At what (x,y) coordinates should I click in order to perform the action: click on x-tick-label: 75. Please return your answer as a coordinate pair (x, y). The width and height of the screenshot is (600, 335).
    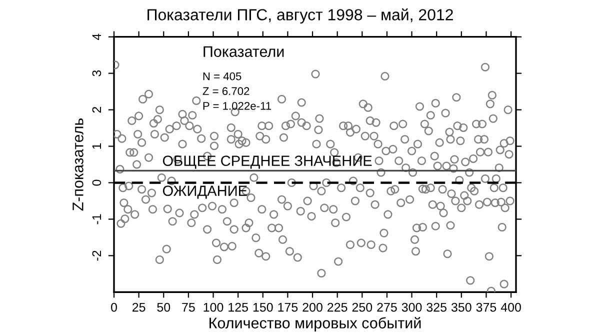
    Looking at the image, I should click on (188, 307).